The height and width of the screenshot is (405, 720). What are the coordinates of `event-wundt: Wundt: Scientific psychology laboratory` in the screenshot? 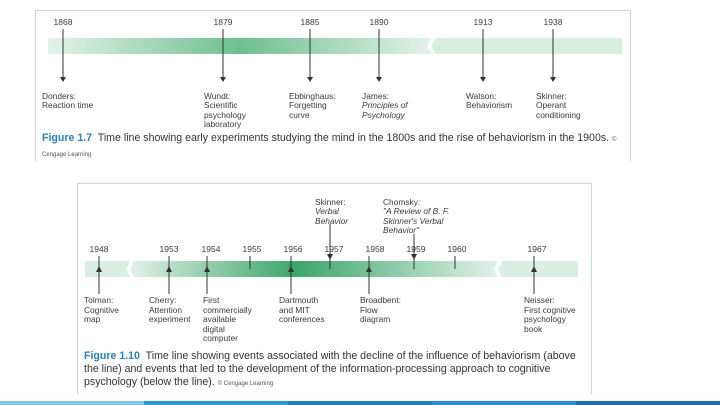 It's located at (225, 110).